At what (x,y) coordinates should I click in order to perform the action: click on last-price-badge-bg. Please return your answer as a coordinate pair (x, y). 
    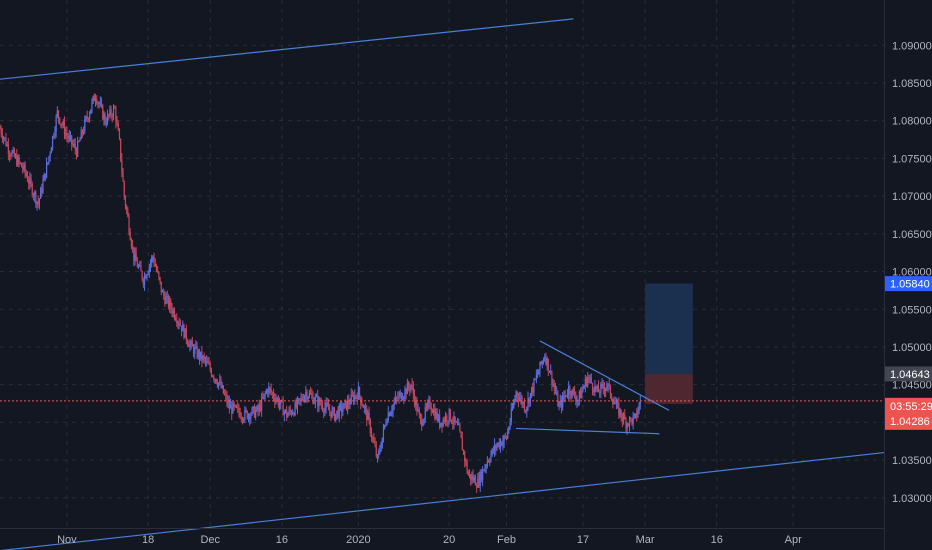
    Looking at the image, I should click on (908, 413).